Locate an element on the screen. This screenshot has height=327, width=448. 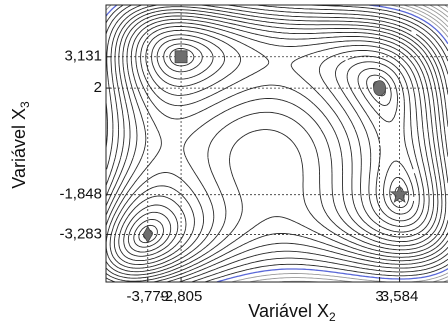
y-label-text: Variável X is located at coordinates (19, 148).